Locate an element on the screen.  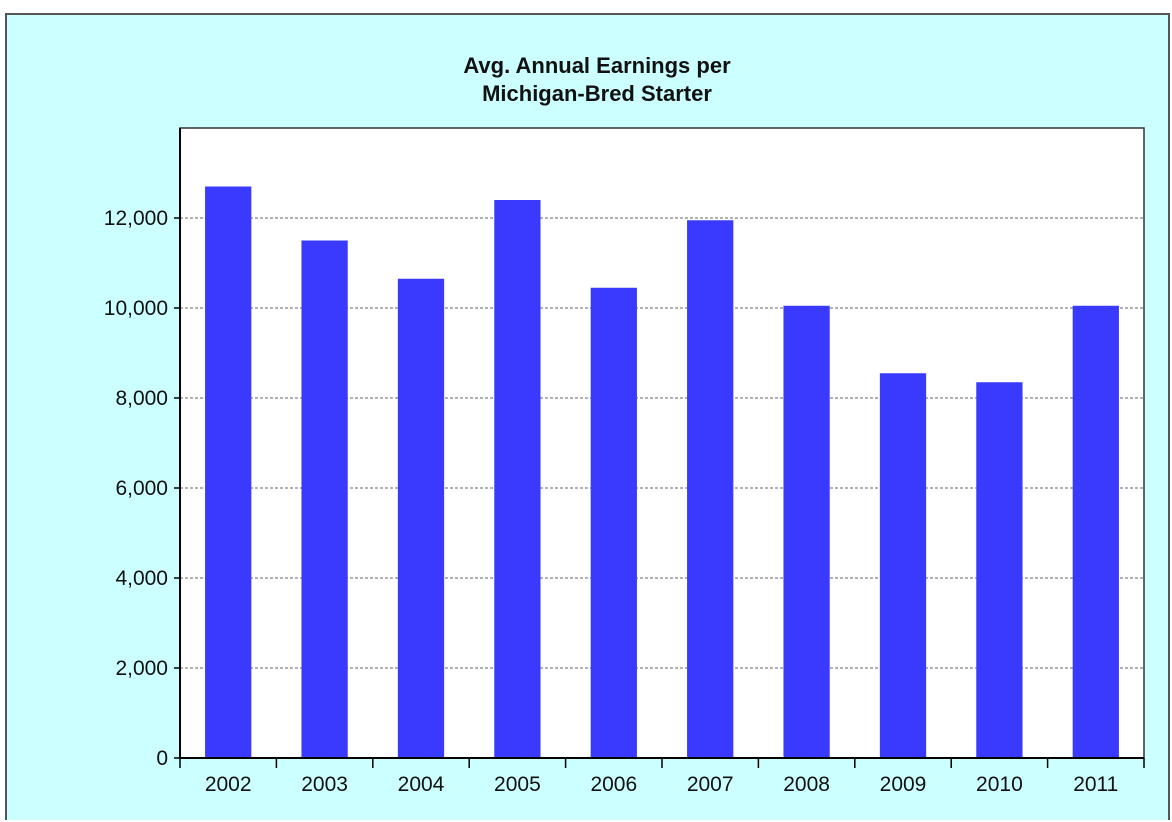
x-tick-label: 2008 is located at coordinates (806, 784).